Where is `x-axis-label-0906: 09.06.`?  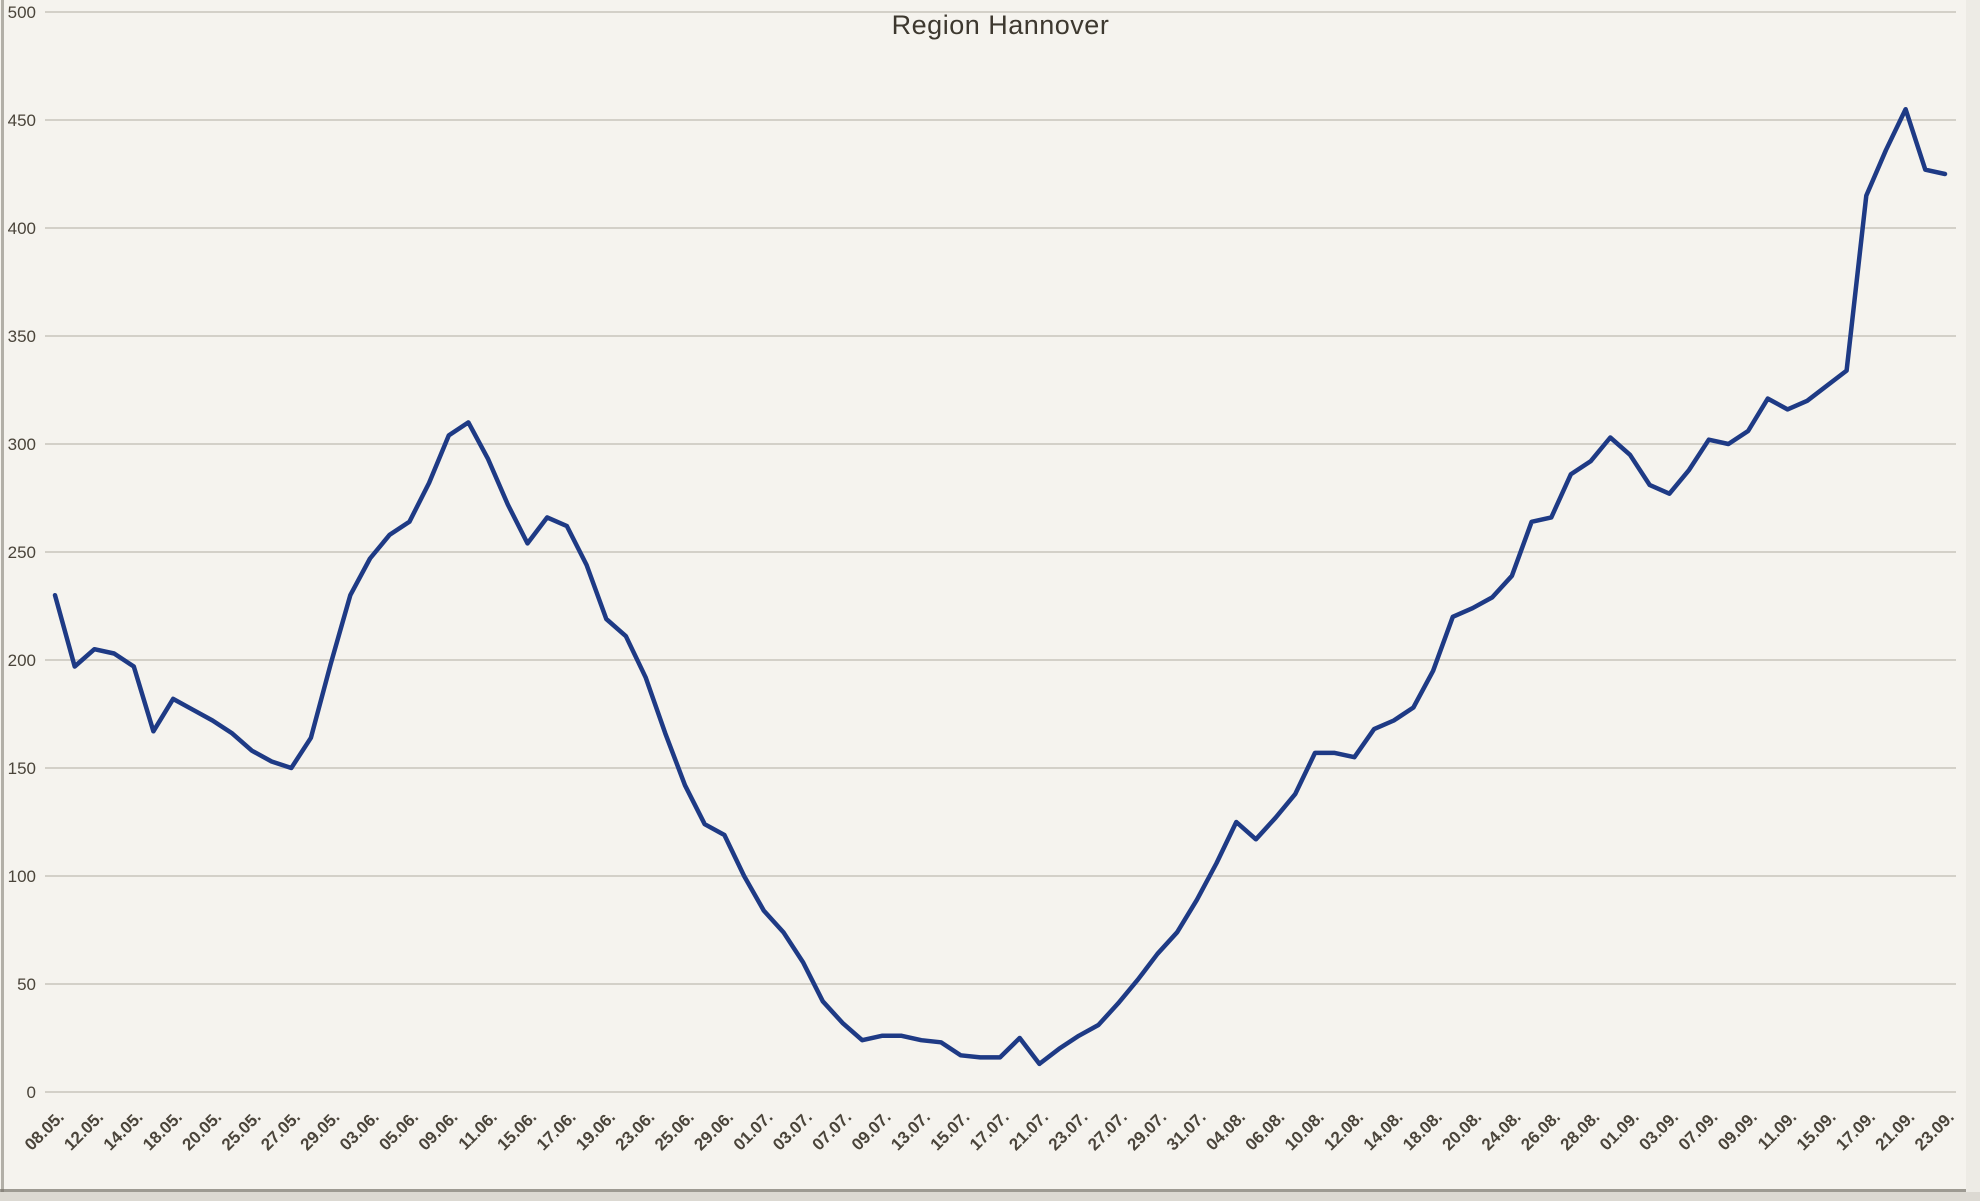 x-axis-label-0906: 09.06. is located at coordinates (438, 1130).